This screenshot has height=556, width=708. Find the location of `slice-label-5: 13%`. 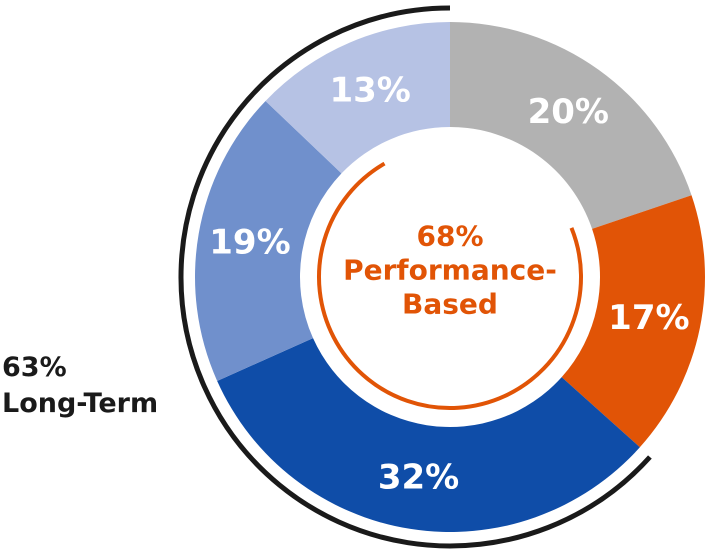

slice-label-5: 13% is located at coordinates (369, 90).